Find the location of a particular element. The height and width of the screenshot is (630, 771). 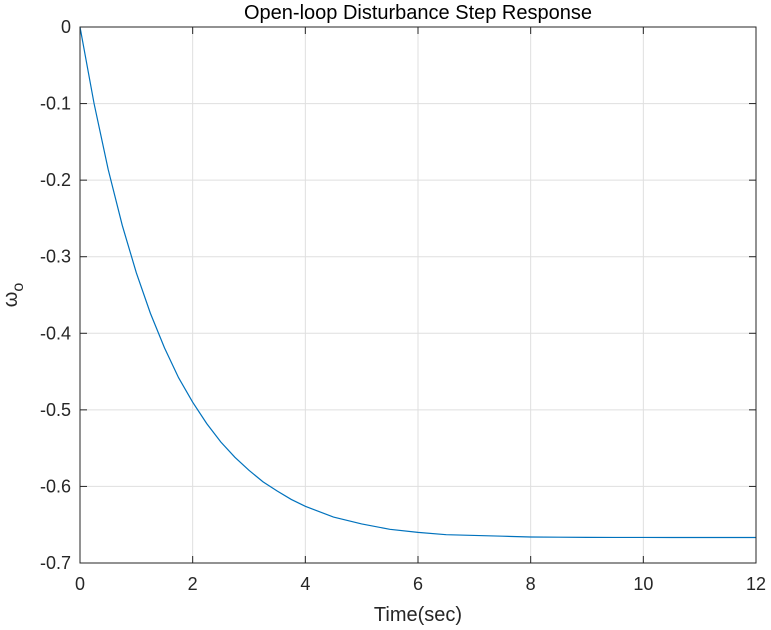

y-tick-label: -0.1 is located at coordinates (55, 104).